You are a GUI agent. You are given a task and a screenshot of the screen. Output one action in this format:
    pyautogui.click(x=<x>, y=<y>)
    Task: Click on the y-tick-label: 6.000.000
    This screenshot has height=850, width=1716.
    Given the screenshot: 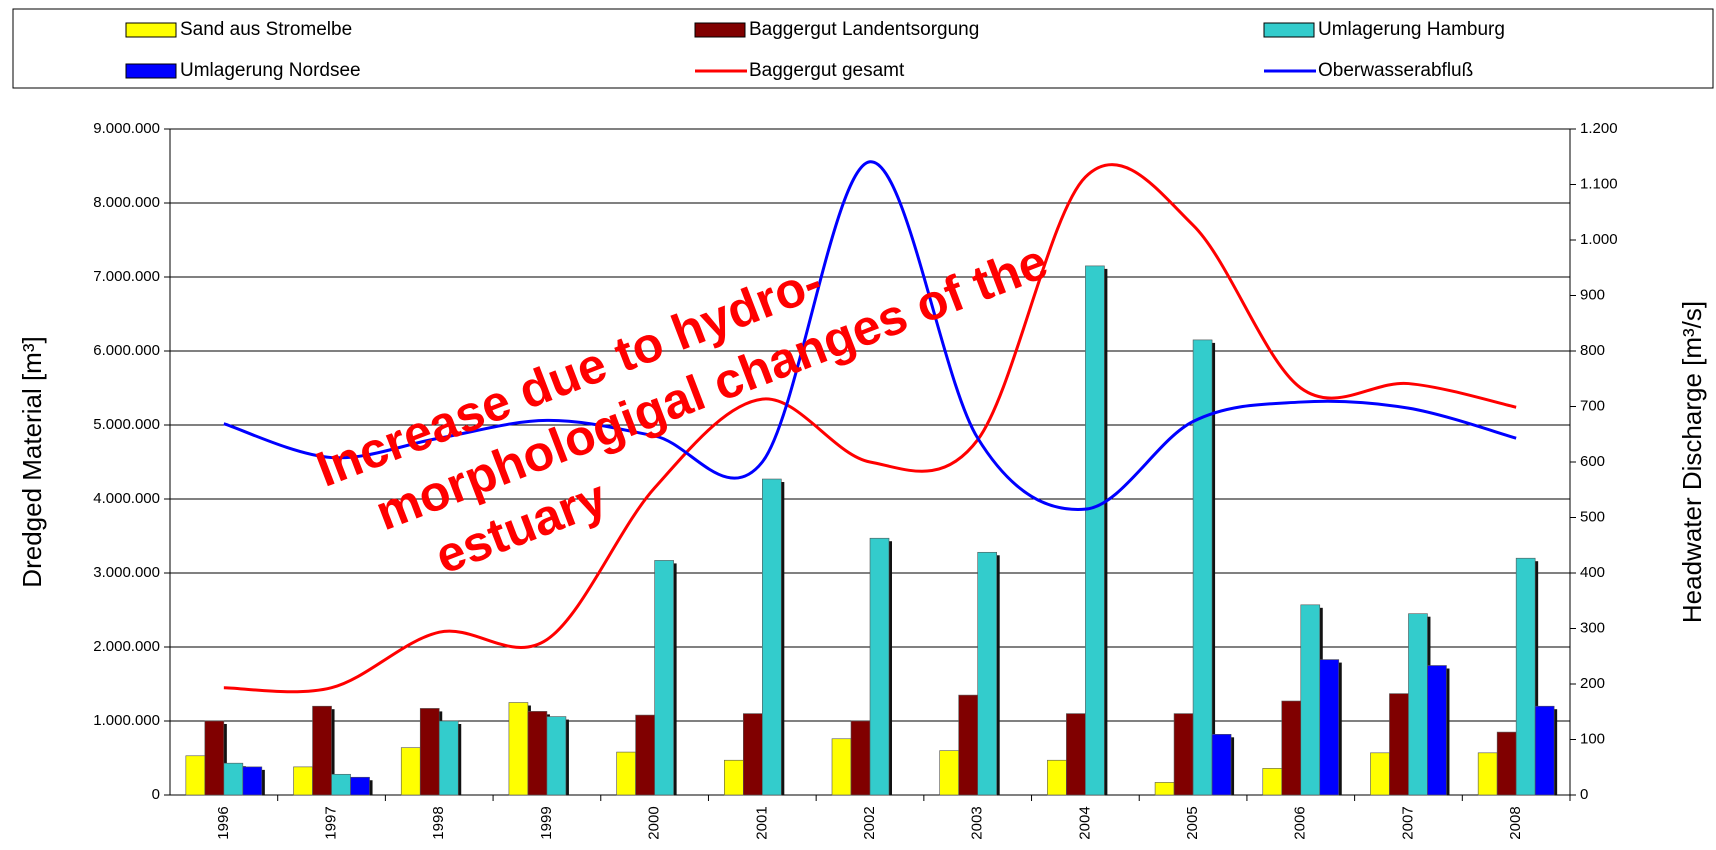 What is the action you would take?
    pyautogui.click(x=126, y=350)
    